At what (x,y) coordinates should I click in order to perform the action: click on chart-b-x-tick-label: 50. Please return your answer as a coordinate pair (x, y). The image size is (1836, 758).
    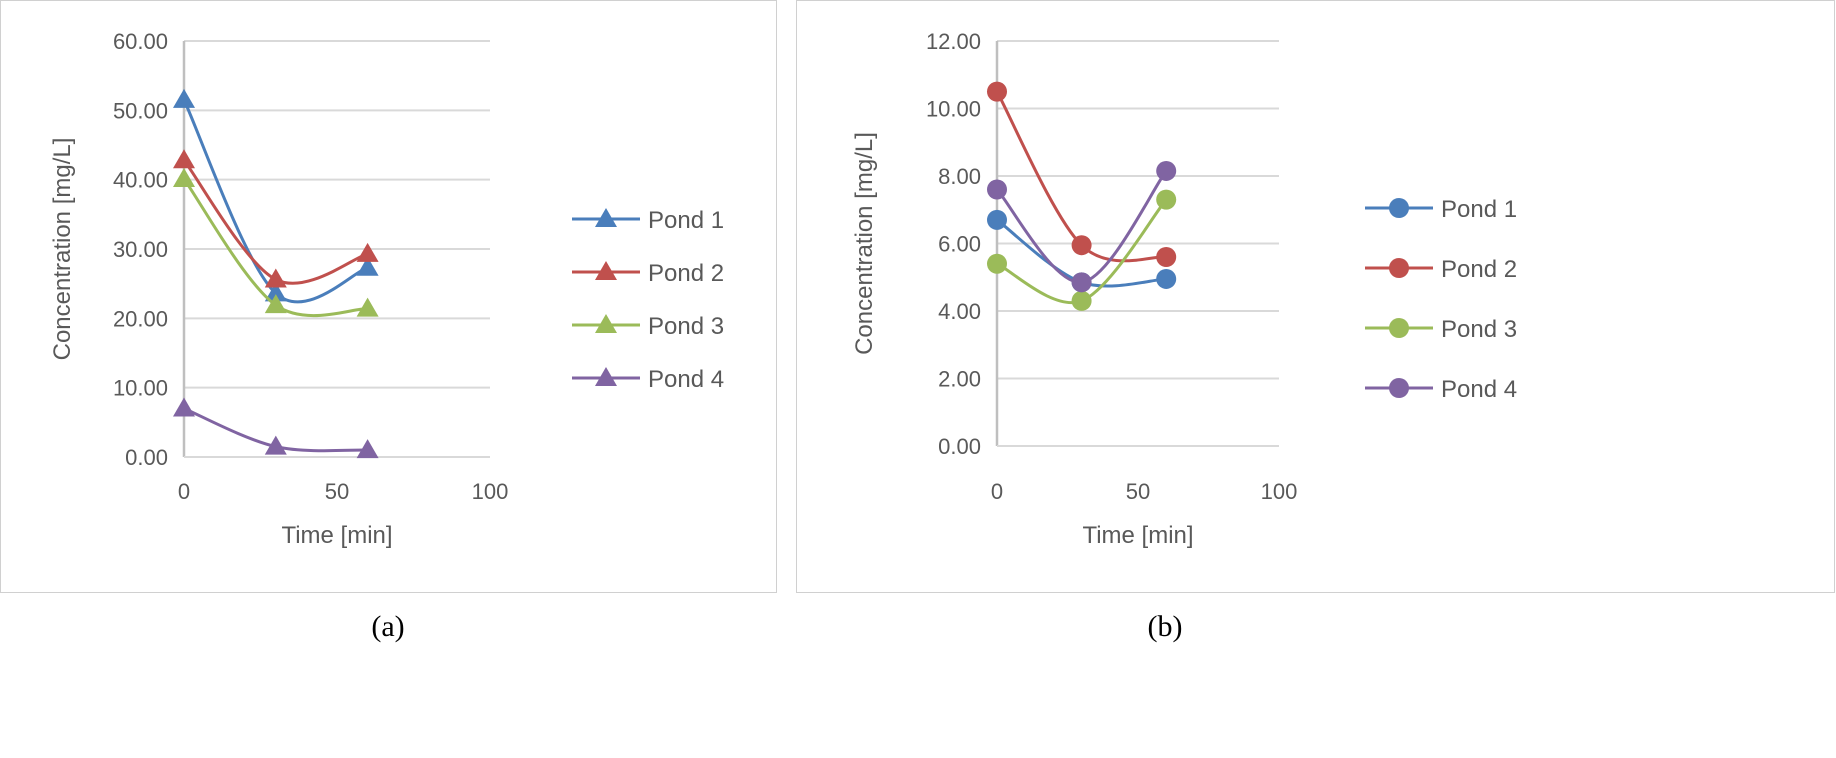
    Looking at the image, I should click on (1138, 491).